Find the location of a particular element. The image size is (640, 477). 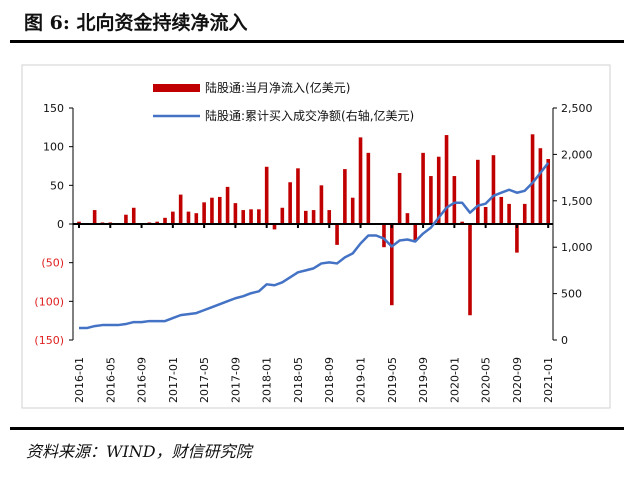

title-rule is located at coordinates (317, 41).